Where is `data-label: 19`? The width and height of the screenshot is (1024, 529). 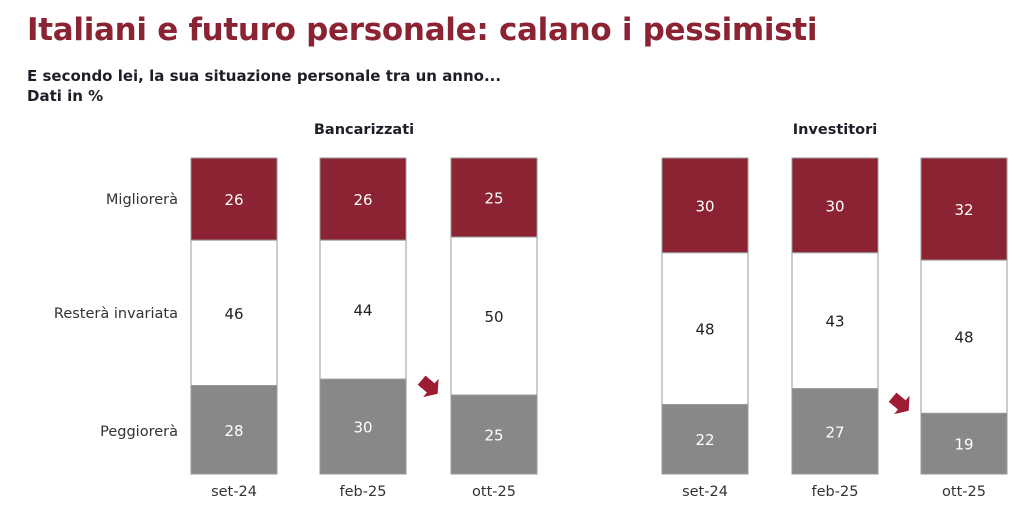
data-label: 19 is located at coordinates (963, 445).